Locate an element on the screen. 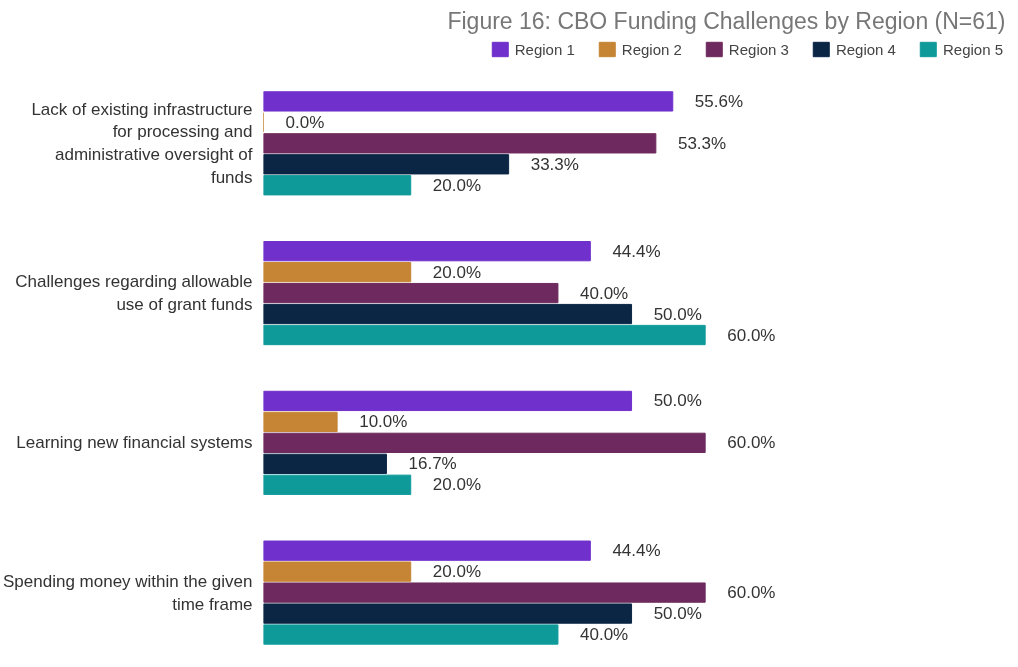 This screenshot has width=1018, height=667. y-tick-label: Challenges regarding allowable use of grant funds is located at coordinates (134, 293).